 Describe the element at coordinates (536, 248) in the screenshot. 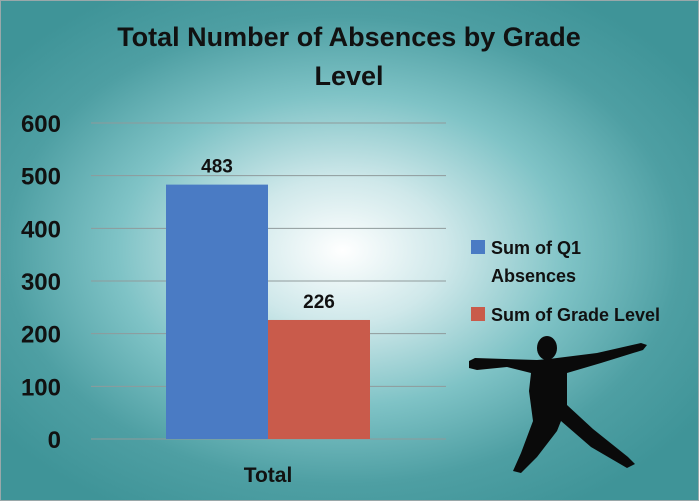

I see `legend-label-0-line-0: Sum of Q1` at that location.